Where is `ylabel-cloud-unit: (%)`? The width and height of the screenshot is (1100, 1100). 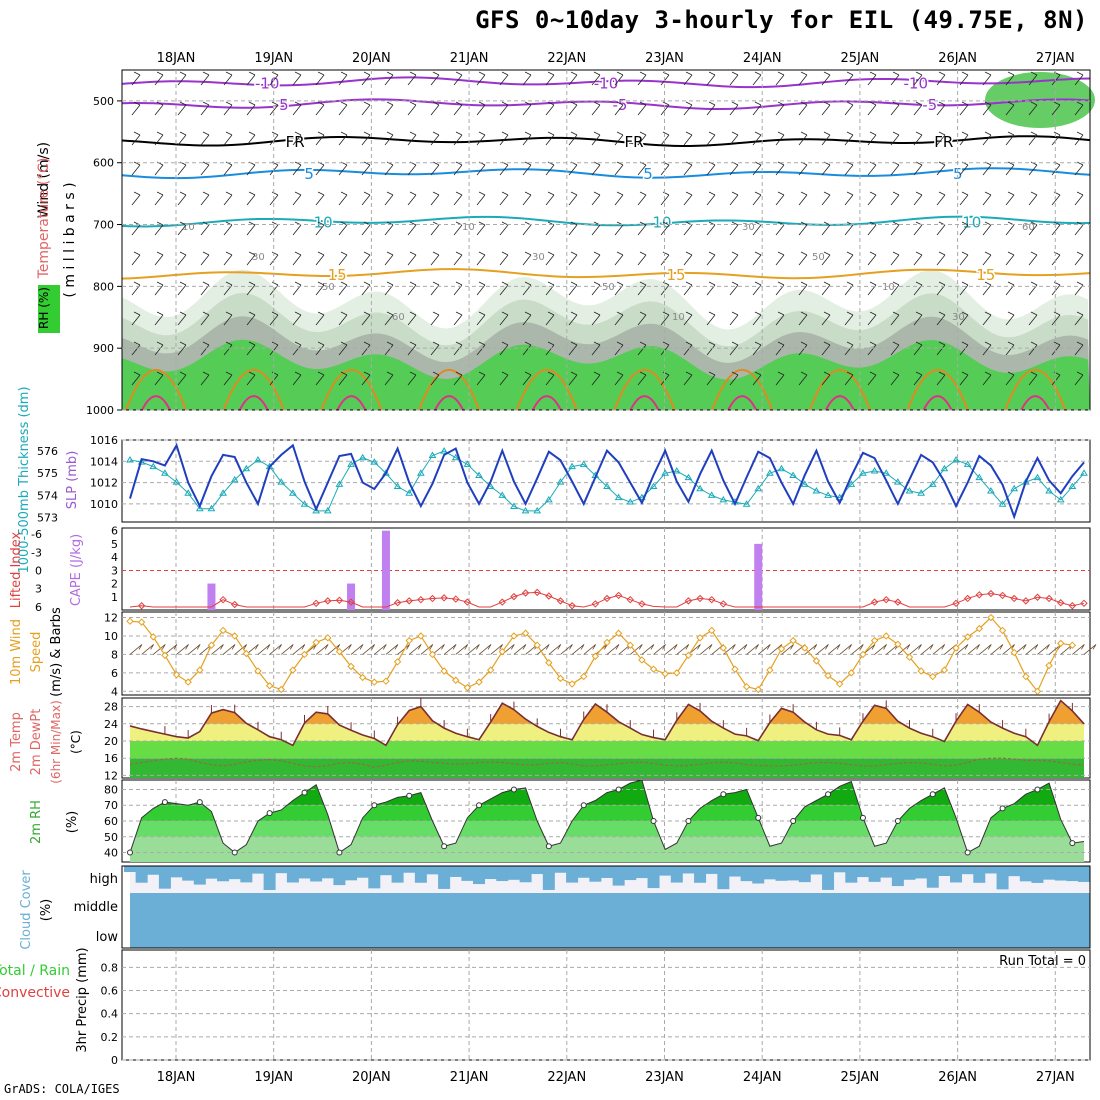
ylabel-cloud-unit: (%) is located at coordinates (46, 910).